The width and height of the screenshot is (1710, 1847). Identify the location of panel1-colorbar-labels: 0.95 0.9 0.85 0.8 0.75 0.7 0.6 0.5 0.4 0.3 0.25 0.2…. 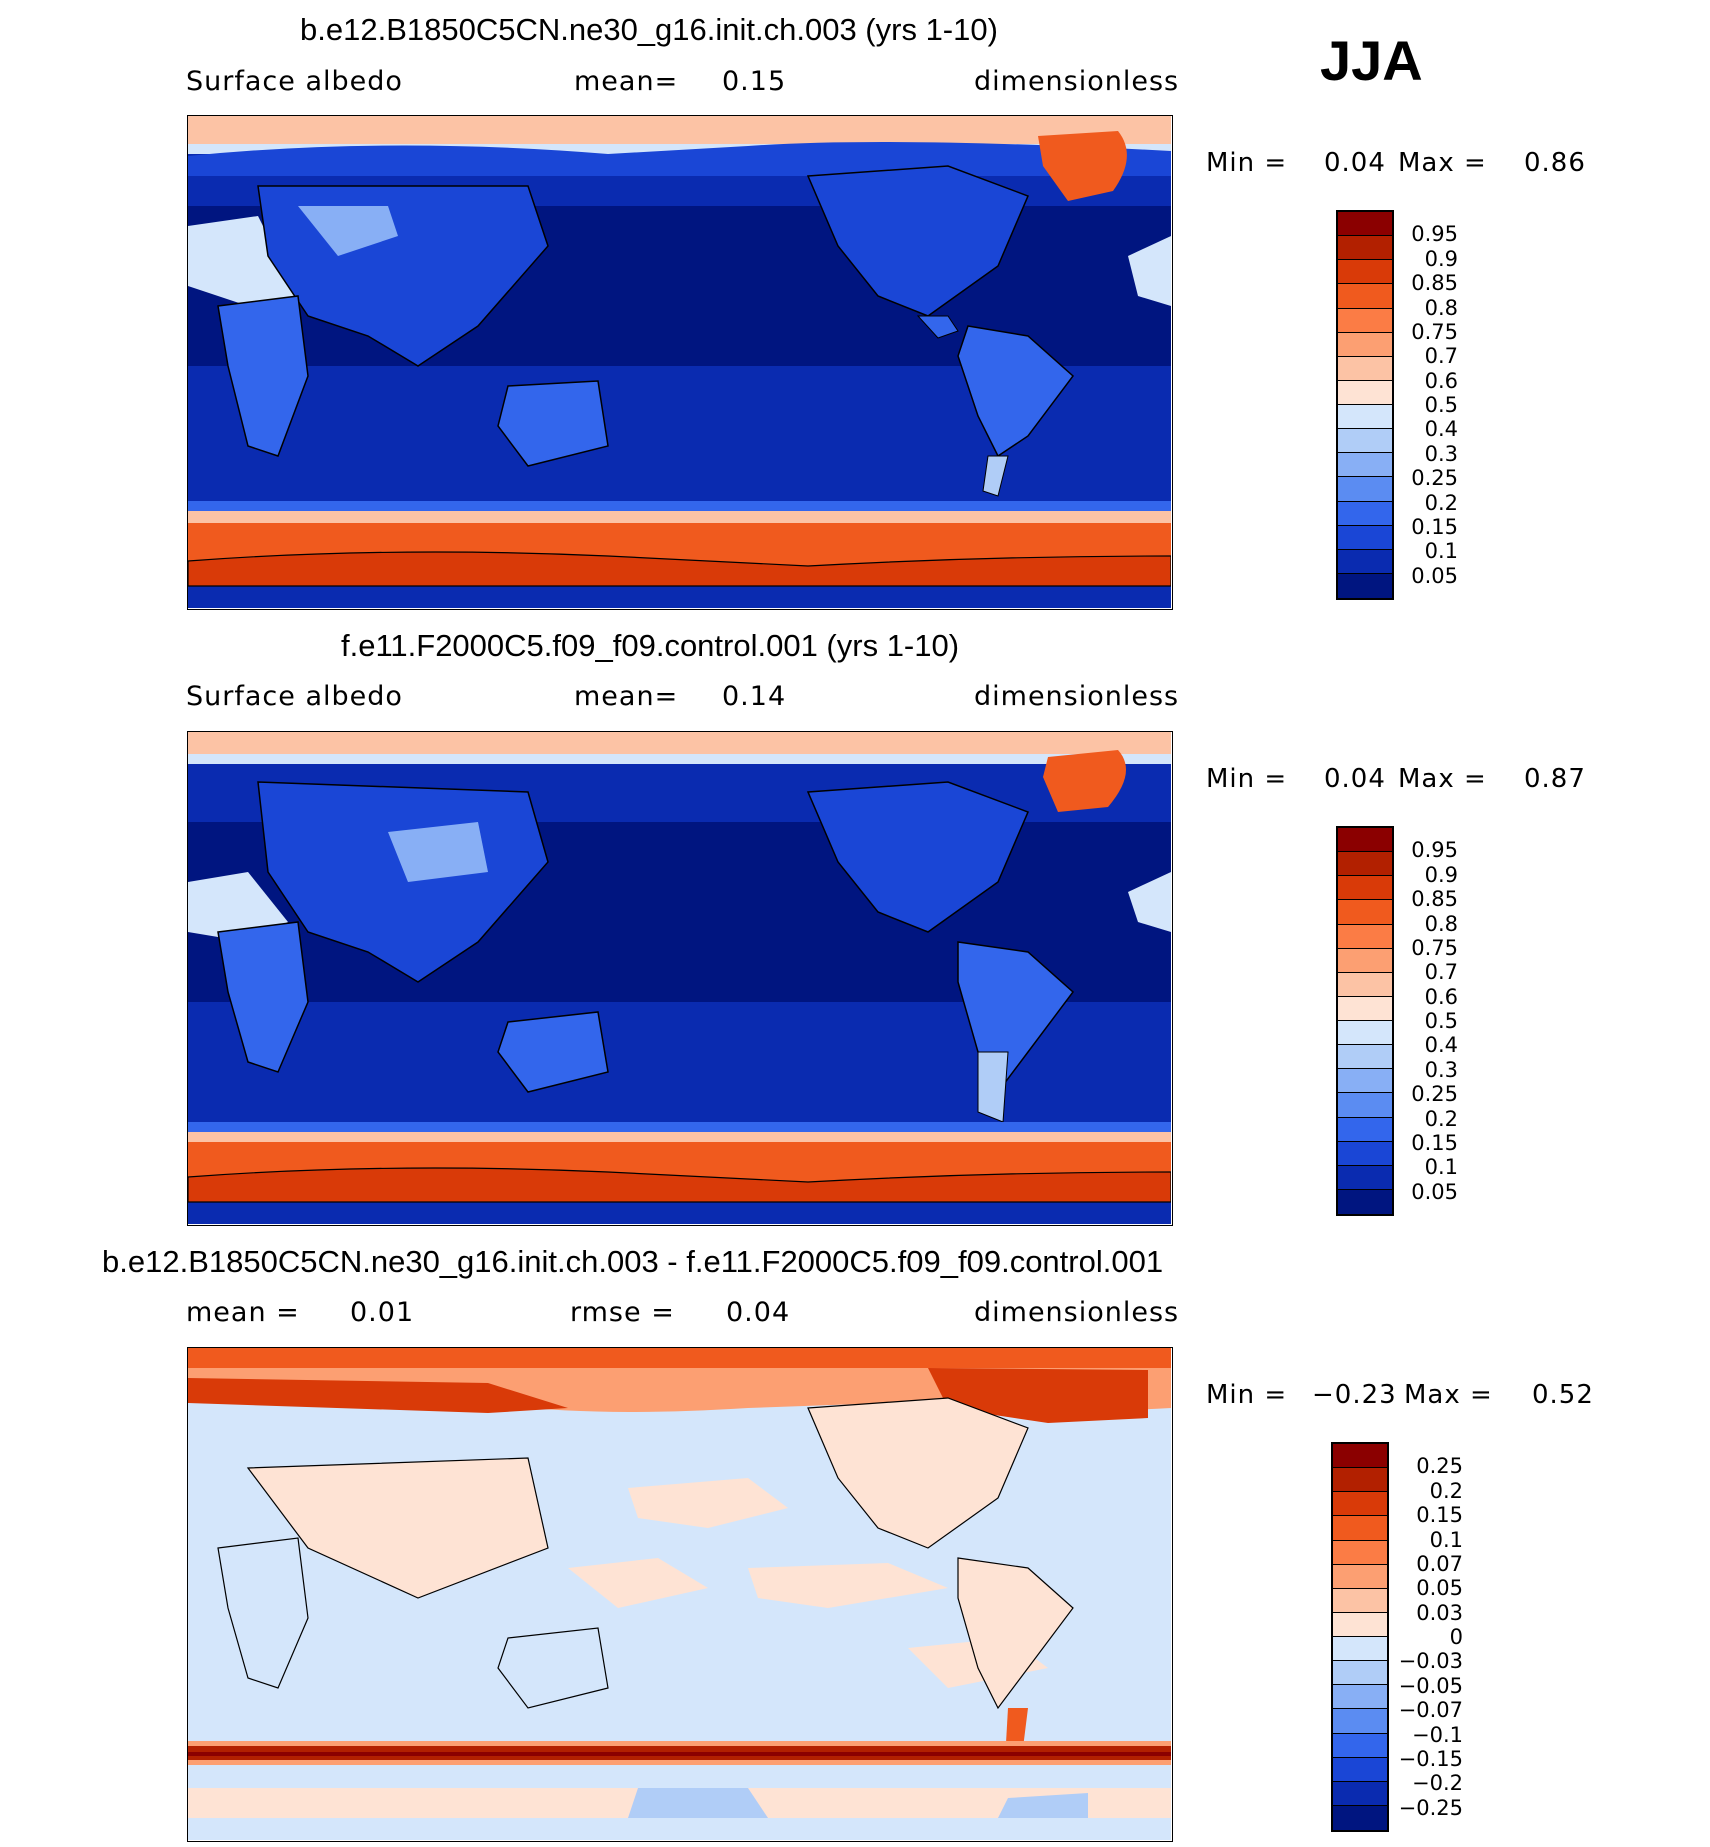
(1429, 405).